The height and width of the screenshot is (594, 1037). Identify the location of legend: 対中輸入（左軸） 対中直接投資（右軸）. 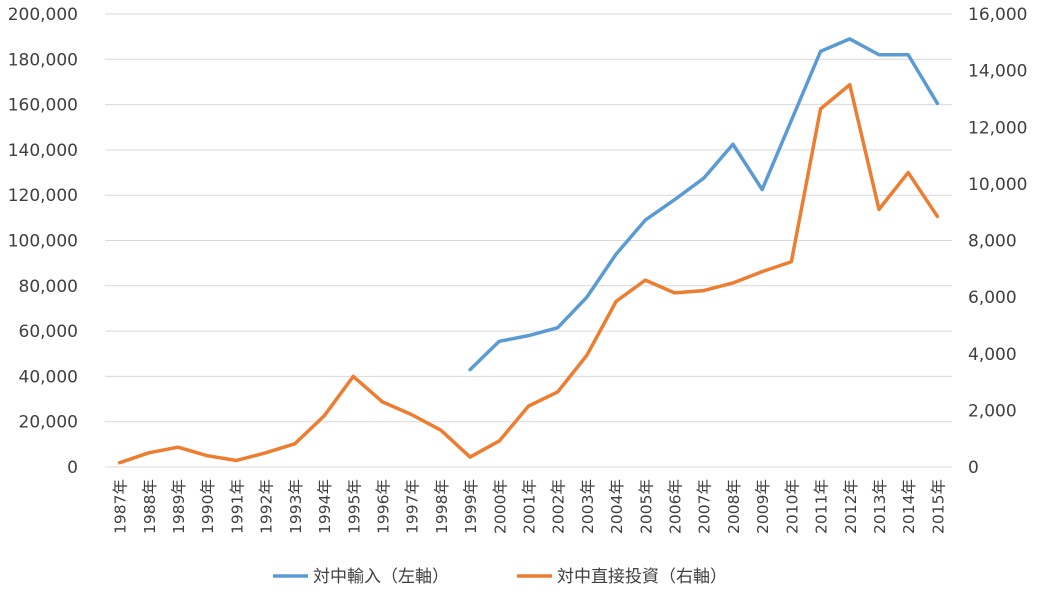
(500, 577).